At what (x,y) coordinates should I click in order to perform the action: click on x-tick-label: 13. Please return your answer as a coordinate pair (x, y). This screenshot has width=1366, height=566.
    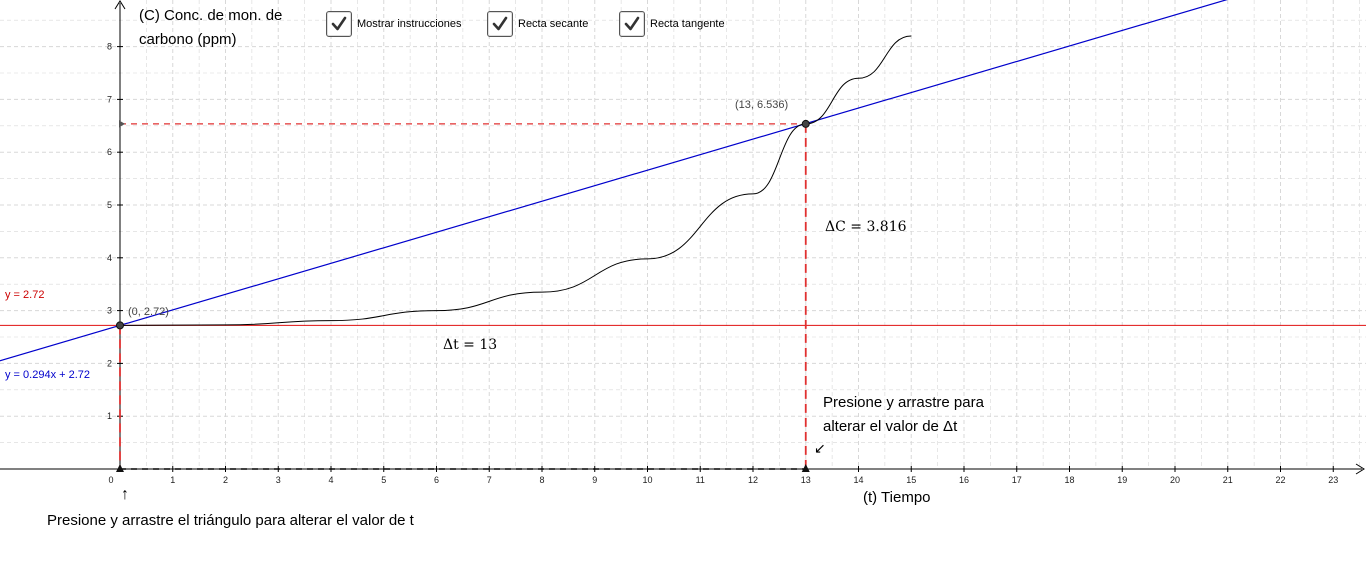
    Looking at the image, I should click on (806, 480).